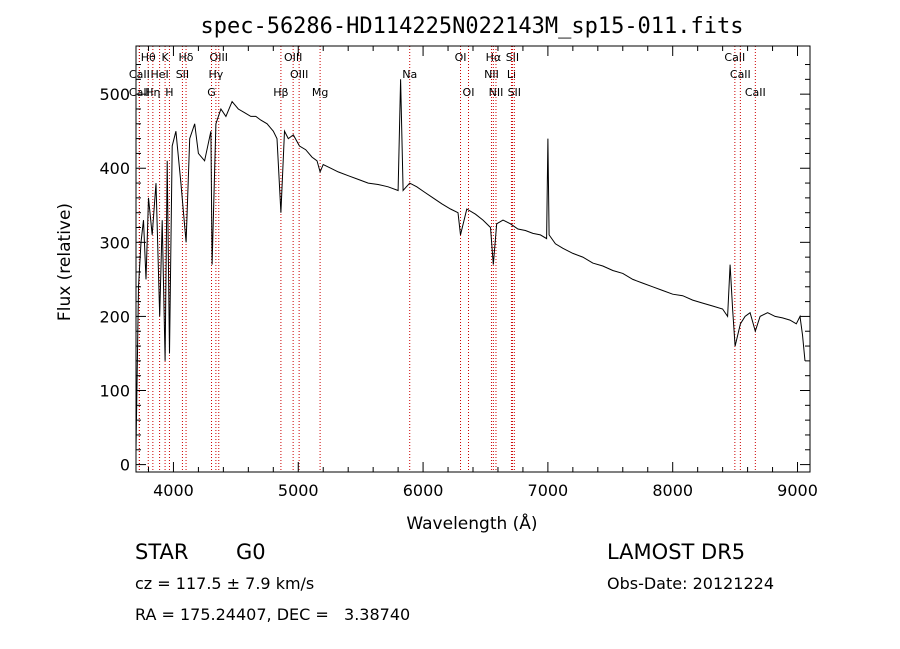 The width and height of the screenshot is (900, 649). Describe the element at coordinates (173, 490) in the screenshot. I see `x-tick-label: 4000` at that location.